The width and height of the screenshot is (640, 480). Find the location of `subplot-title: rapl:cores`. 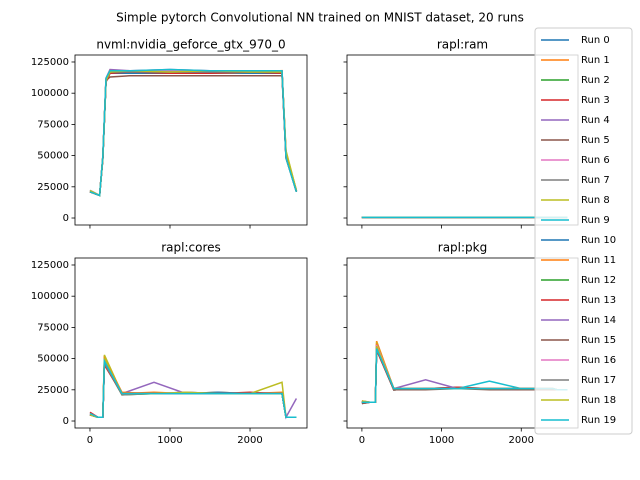

subplot-title: rapl:cores is located at coordinates (191, 248).